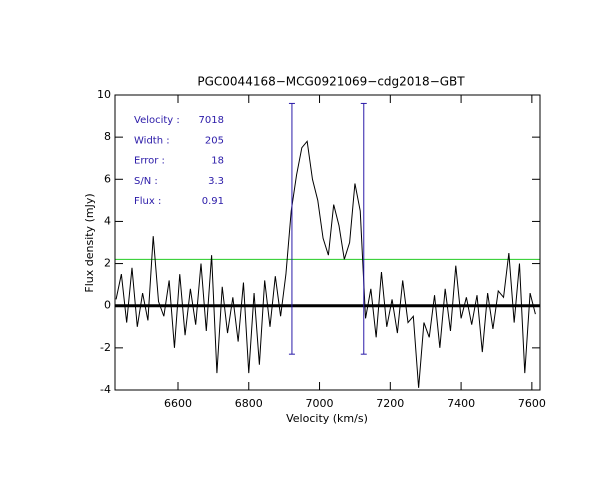 This screenshot has height=500, width=612. What do you see at coordinates (532, 403) in the screenshot?
I see `x-tick-label: 7600` at bounding box center [532, 403].